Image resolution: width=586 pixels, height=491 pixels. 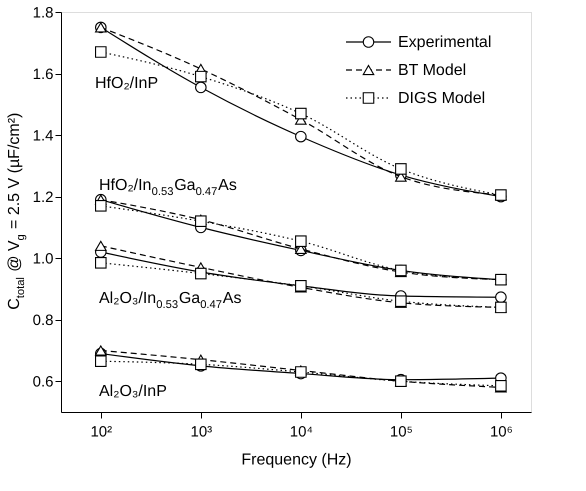 What do you see at coordinates (301, 432) in the screenshot?
I see `x-tick-label: 10⁴` at bounding box center [301, 432].